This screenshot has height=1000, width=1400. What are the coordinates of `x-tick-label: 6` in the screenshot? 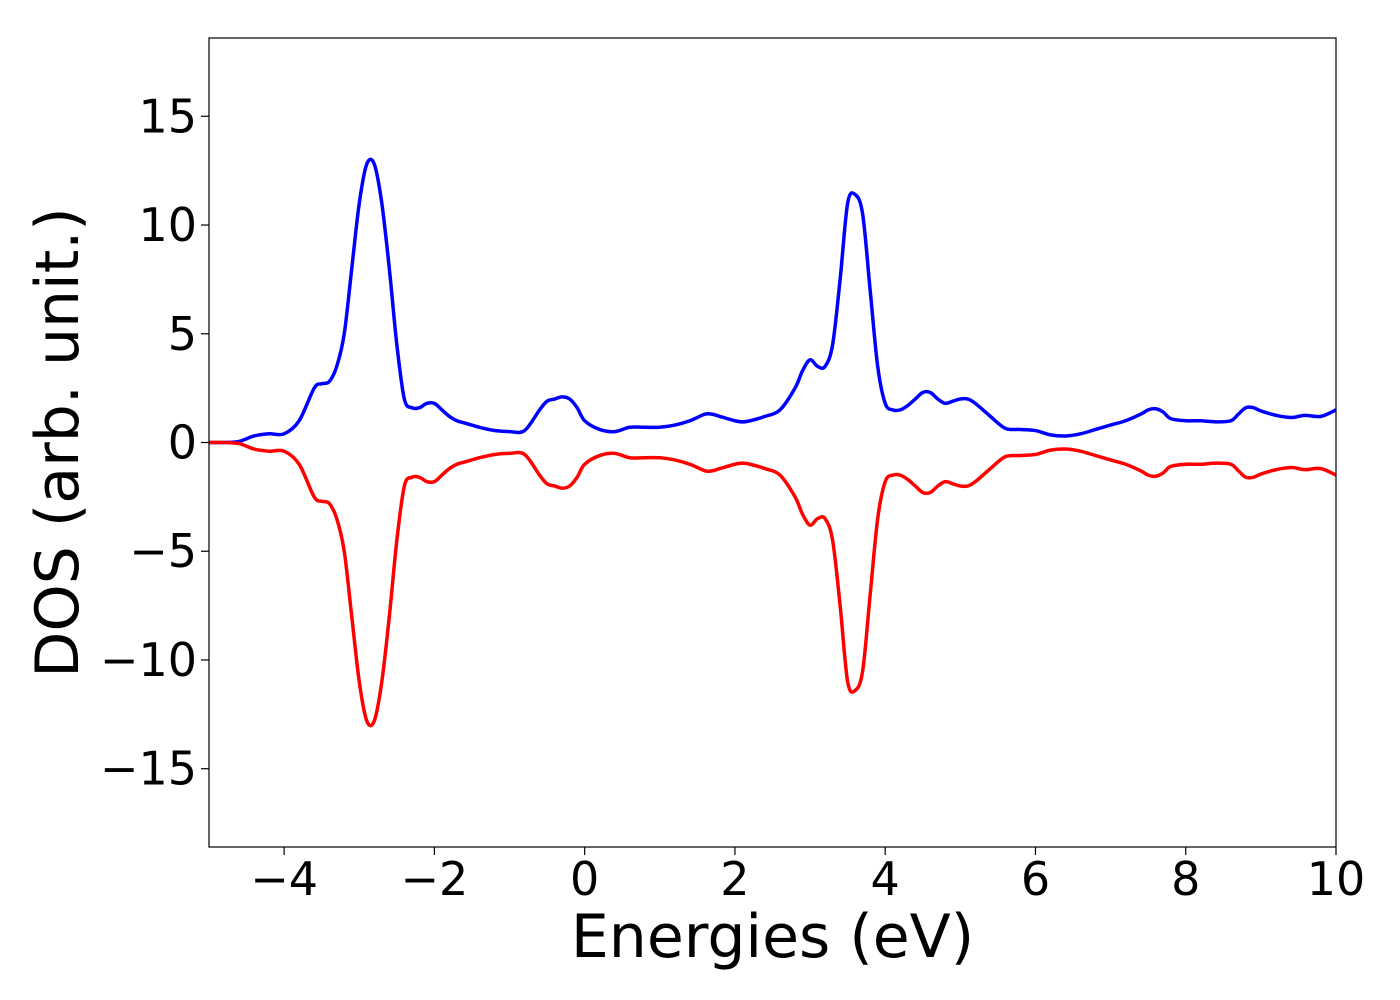 It's located at (1035, 879).